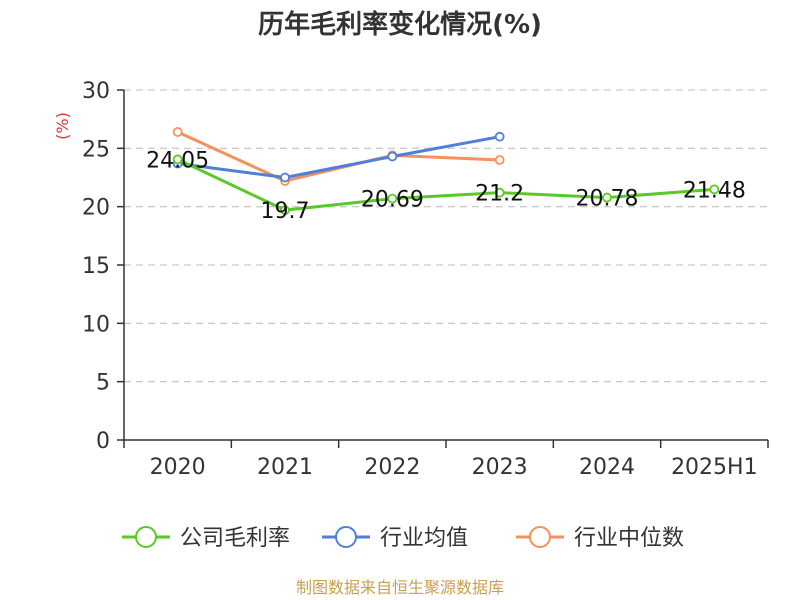 The image size is (800, 600). I want to click on y-tick-label: 0, so click(103, 441).